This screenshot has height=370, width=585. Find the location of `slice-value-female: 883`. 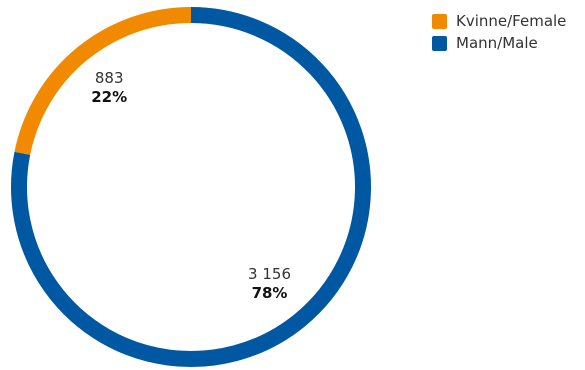

slice-value-female: 883 is located at coordinates (109, 78).